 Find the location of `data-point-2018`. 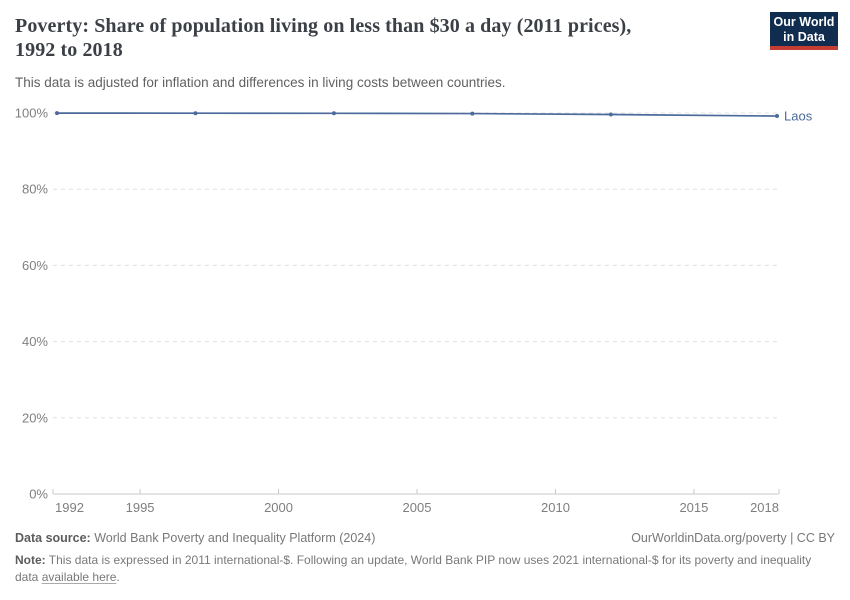

data-point-2018 is located at coordinates (777, 116).